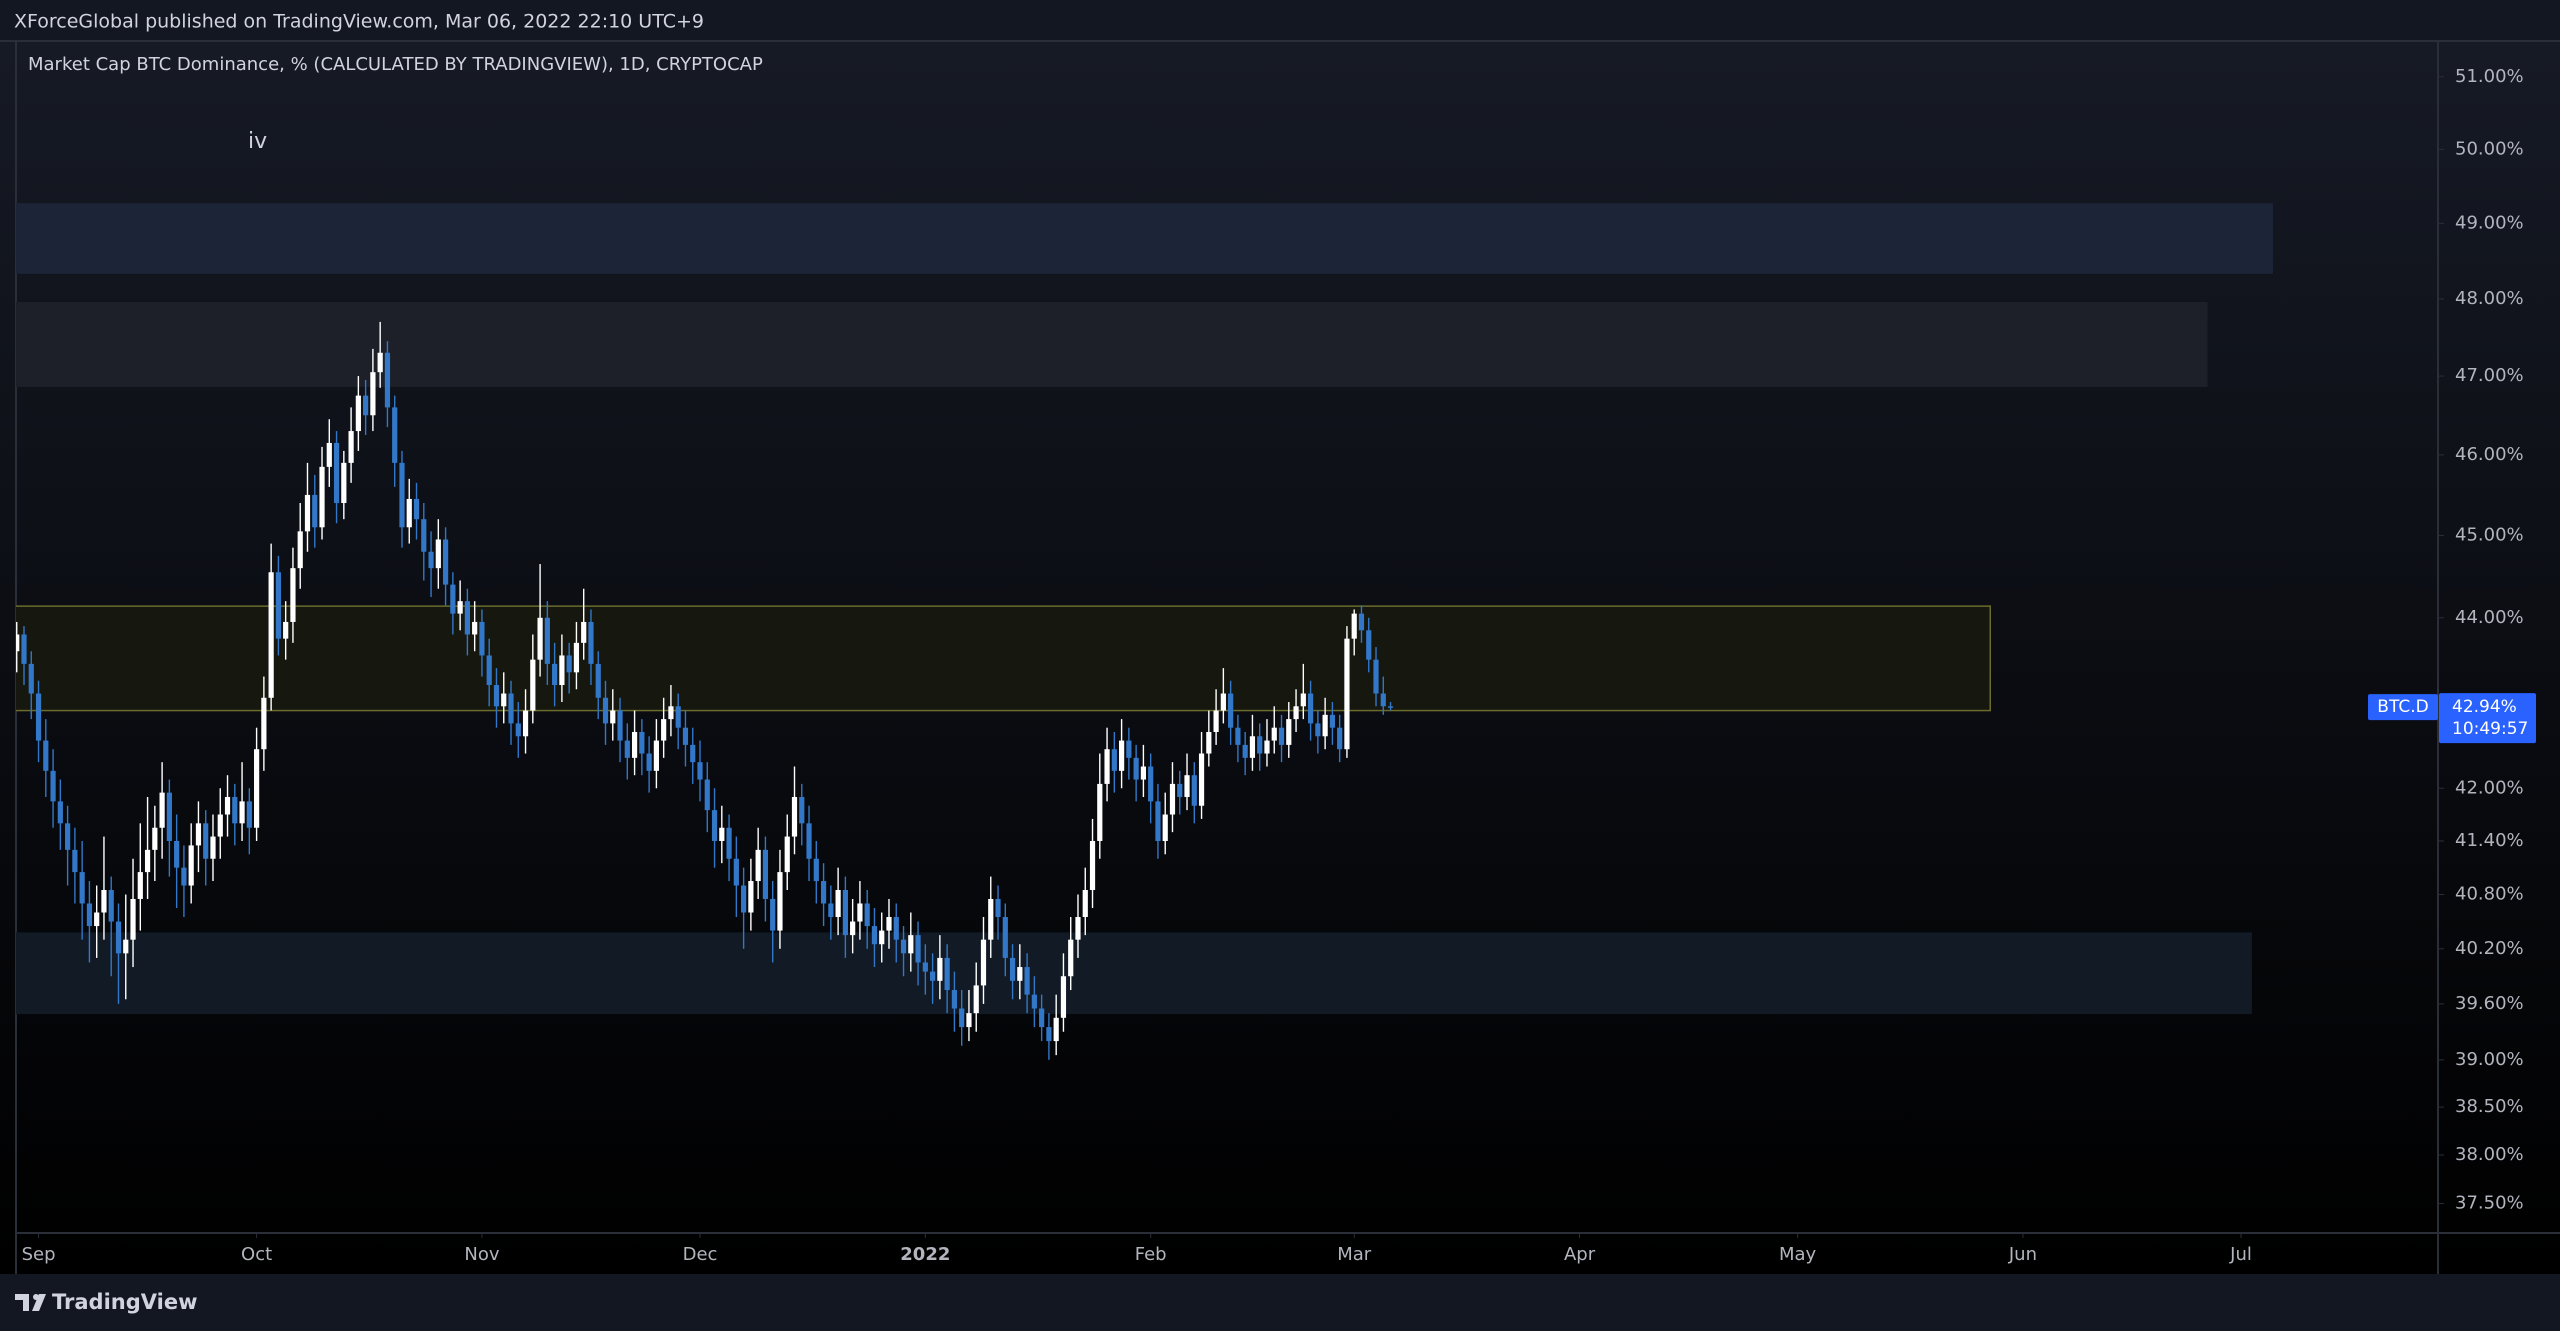 This screenshot has width=2560, height=1331. What do you see at coordinates (2489, 1203) in the screenshot?
I see `y-tick-label: 37.50%` at bounding box center [2489, 1203].